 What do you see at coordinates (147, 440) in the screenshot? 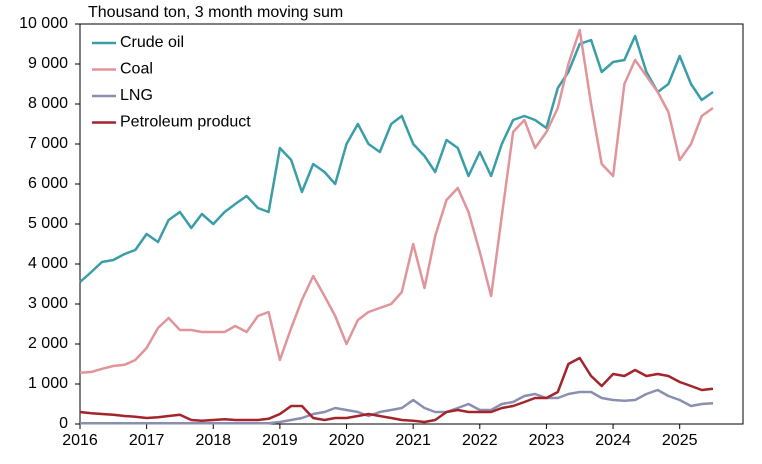
I see `x-tick-label: 2017` at bounding box center [147, 440].